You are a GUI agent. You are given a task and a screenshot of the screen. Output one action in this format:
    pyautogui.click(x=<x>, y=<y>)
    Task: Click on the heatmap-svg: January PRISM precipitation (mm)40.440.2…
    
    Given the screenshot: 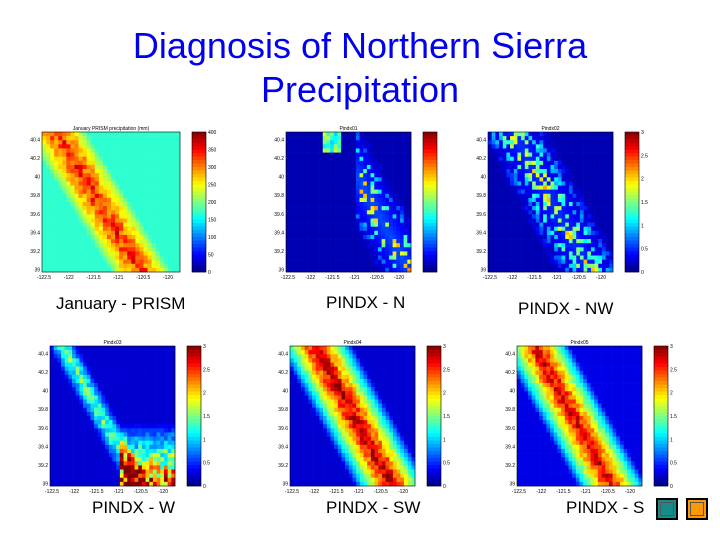 What is the action you would take?
    pyautogui.click(x=123, y=203)
    